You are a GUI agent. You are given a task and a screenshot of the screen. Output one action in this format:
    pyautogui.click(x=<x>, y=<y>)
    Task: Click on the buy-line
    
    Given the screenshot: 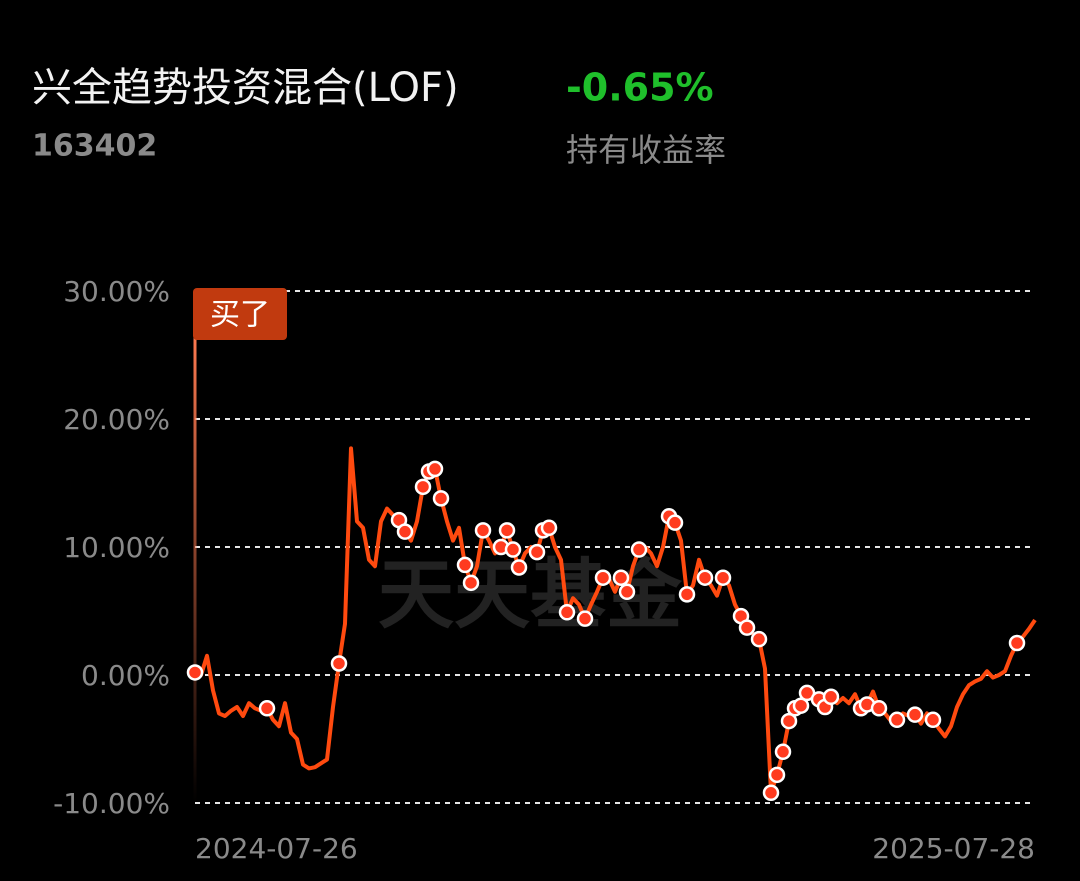 What is the action you would take?
    pyautogui.click(x=195, y=567)
    